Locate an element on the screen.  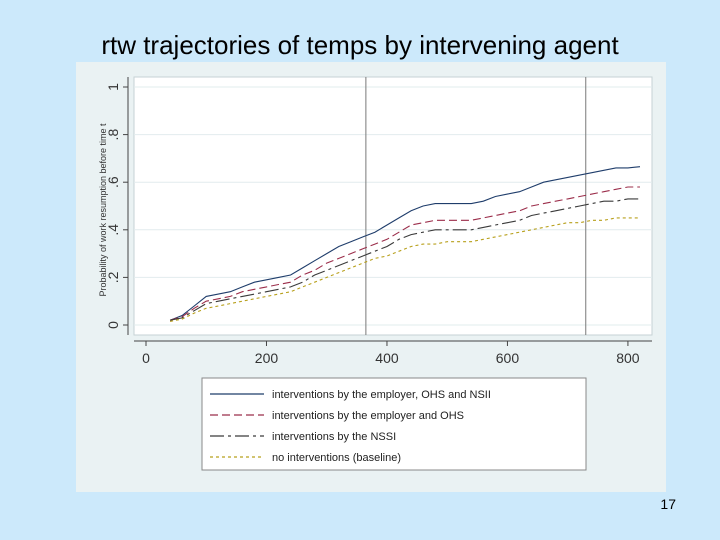
y-tick-label: .2 is located at coordinates (113, 277).